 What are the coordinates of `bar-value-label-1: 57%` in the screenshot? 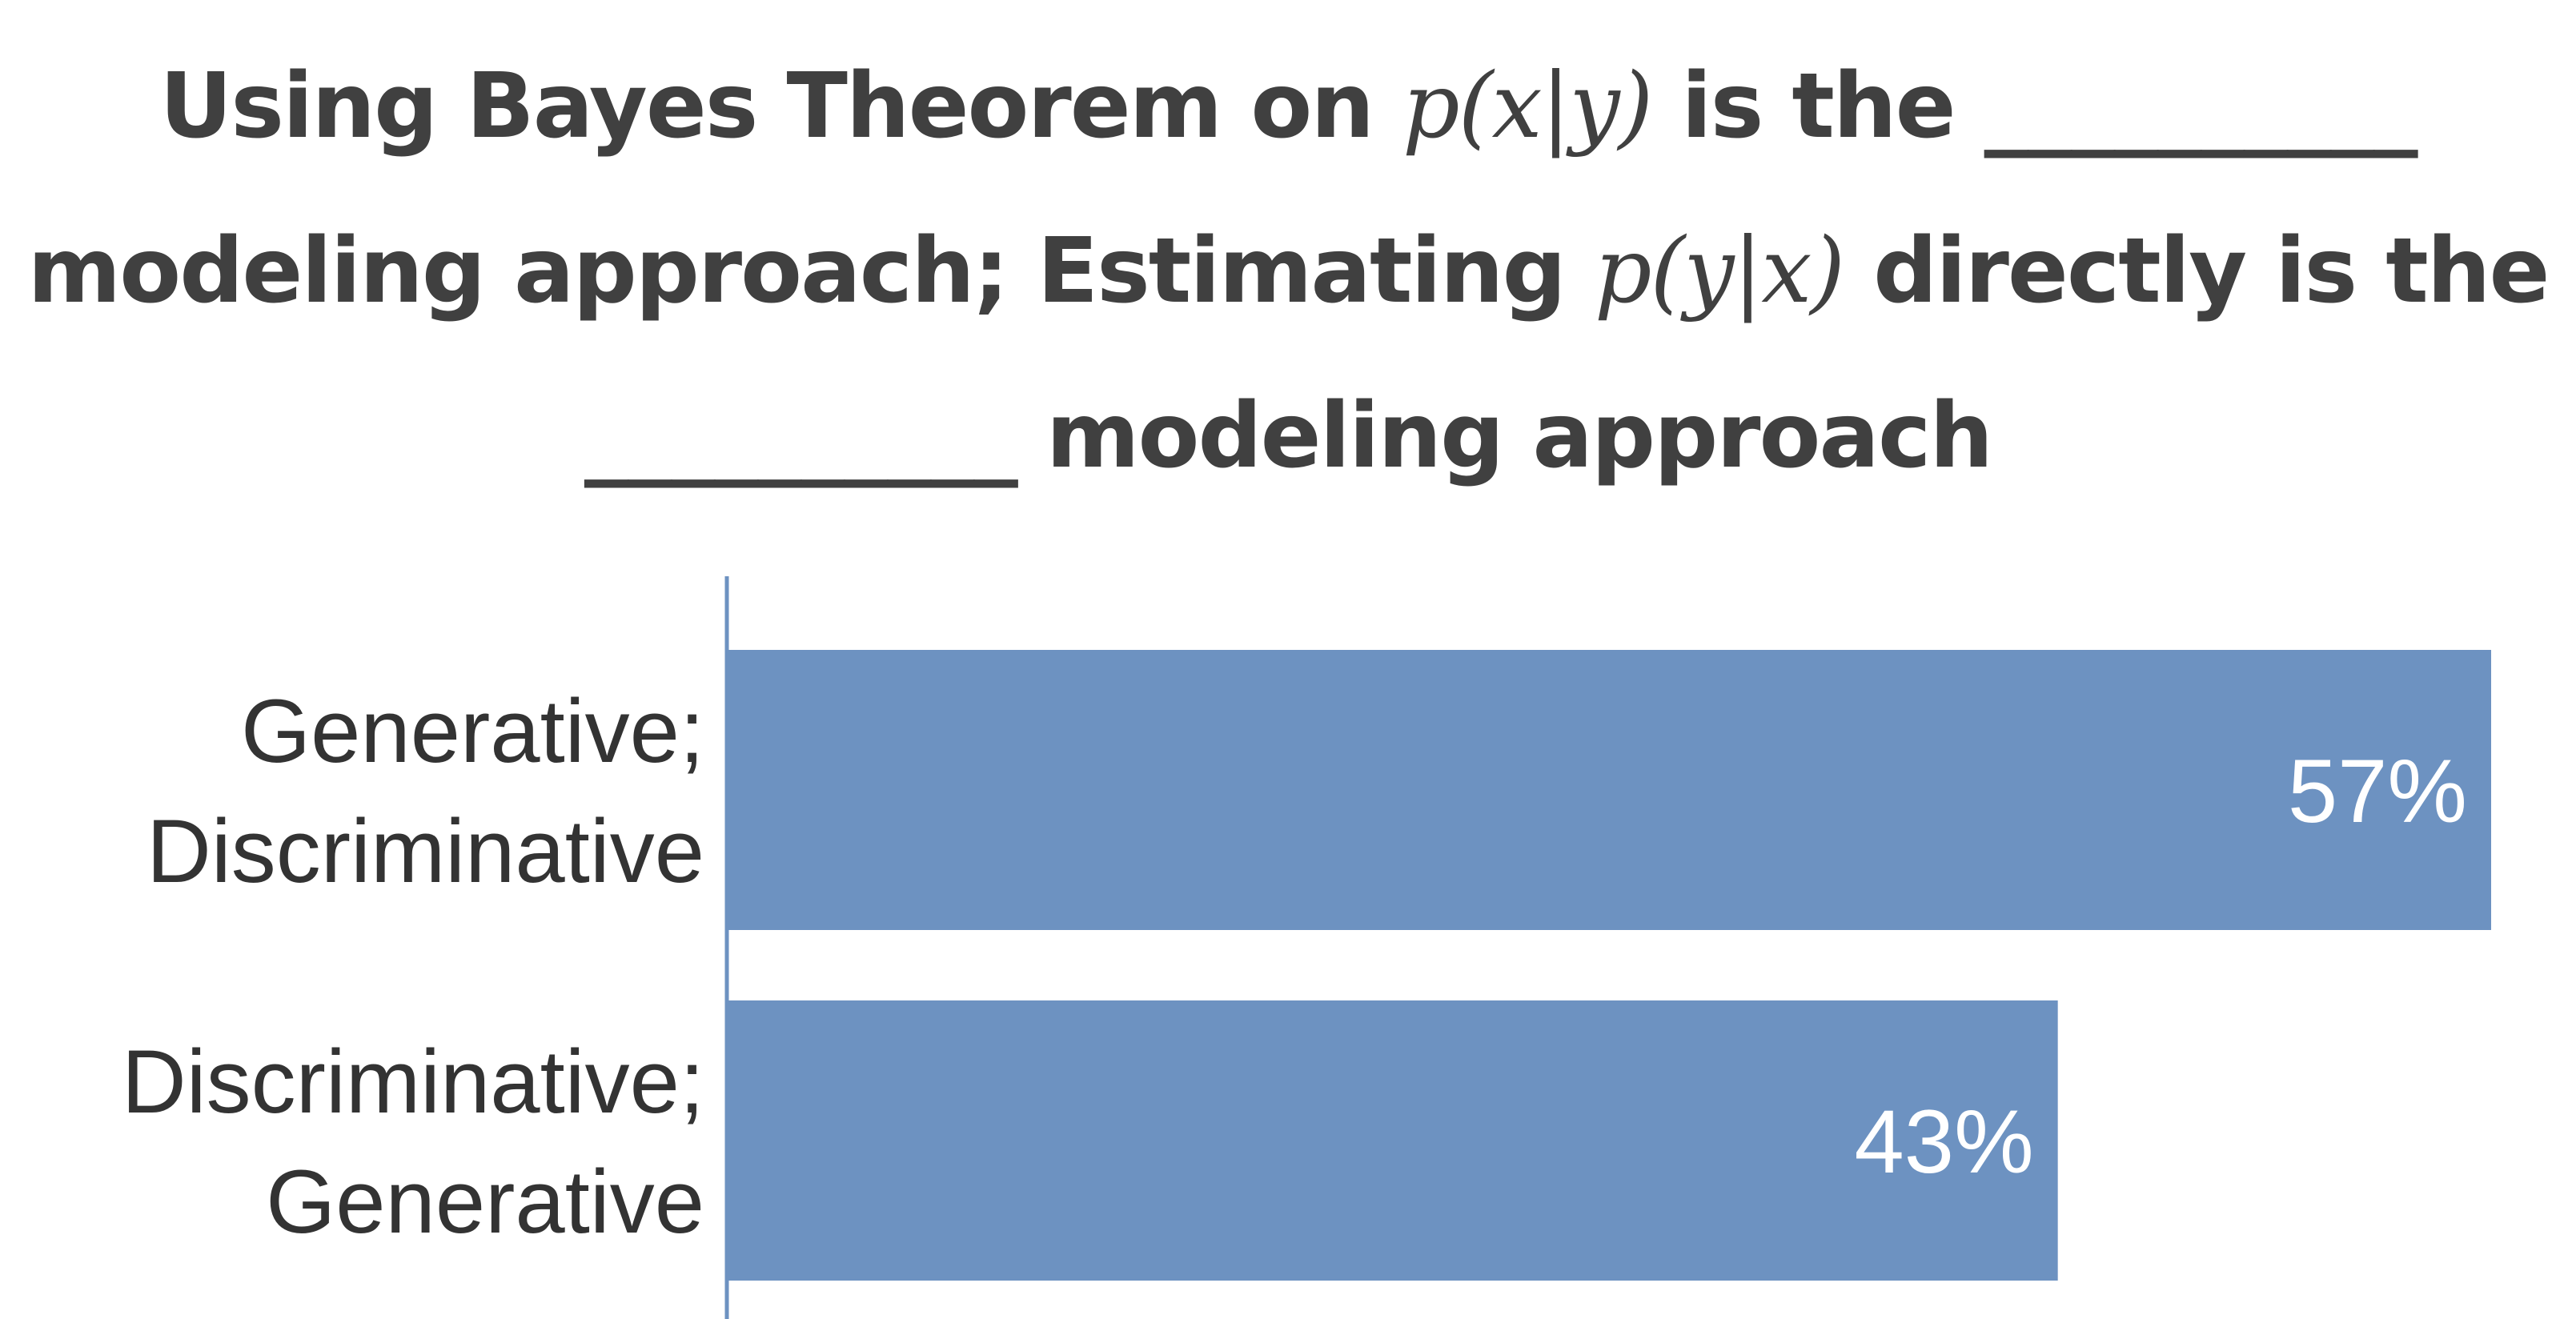 It's located at (2378, 791).